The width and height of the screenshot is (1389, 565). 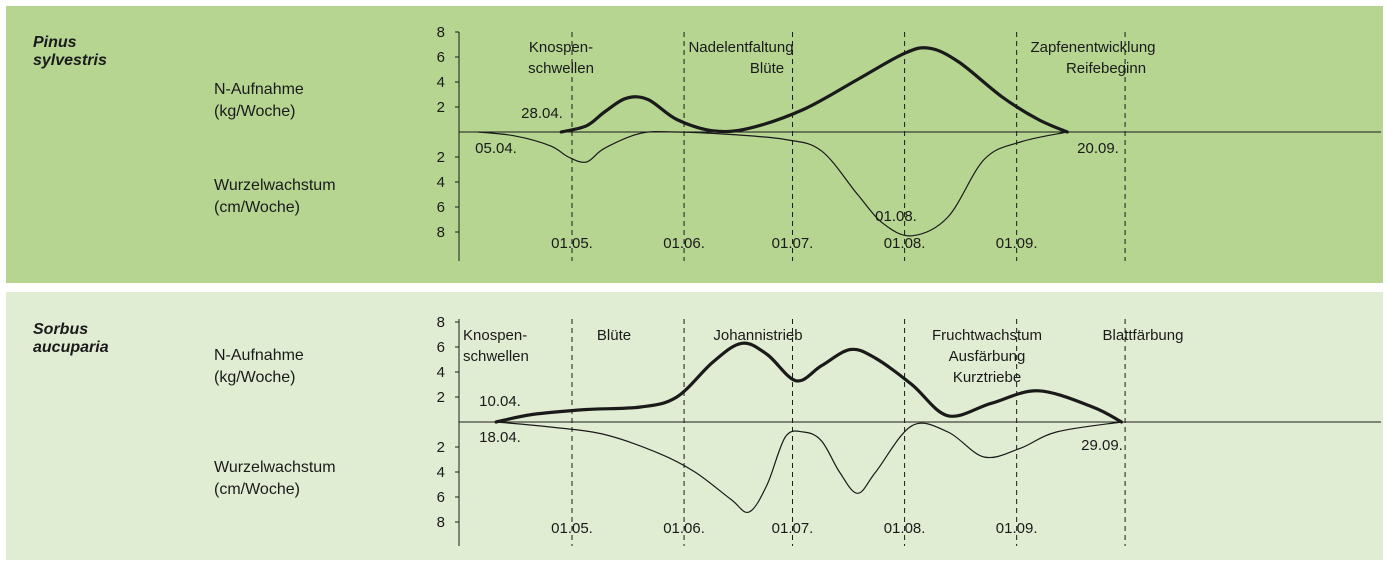 I want to click on phase-label: Blattfärbung, so click(x=1143, y=335).